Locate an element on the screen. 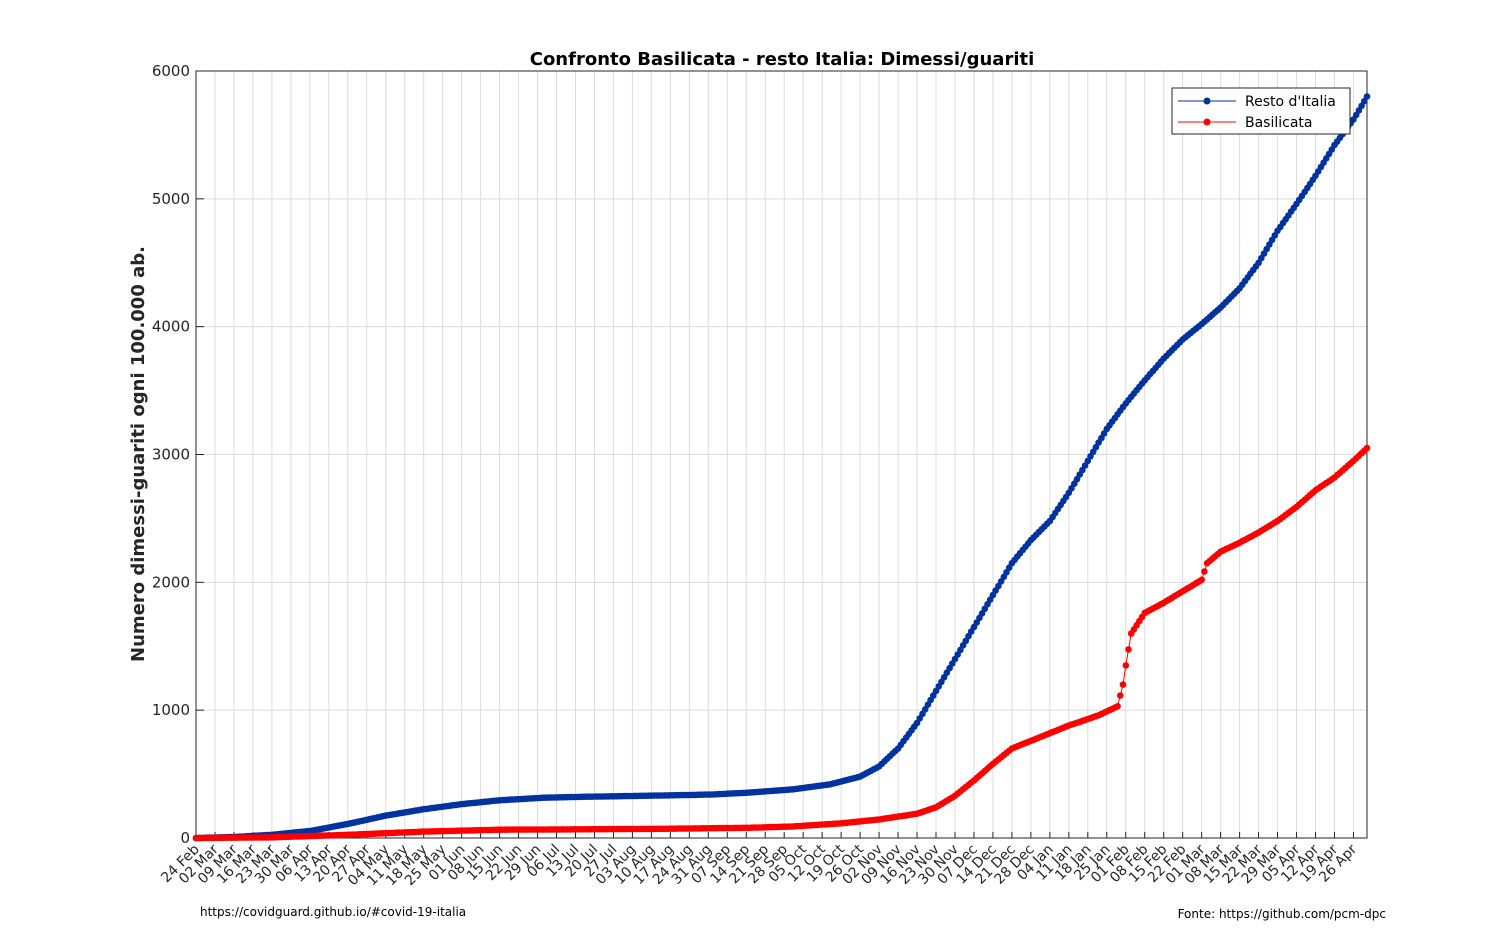 The image size is (1511, 942). legend-label-resto: Resto d'Italia is located at coordinates (1290, 102).